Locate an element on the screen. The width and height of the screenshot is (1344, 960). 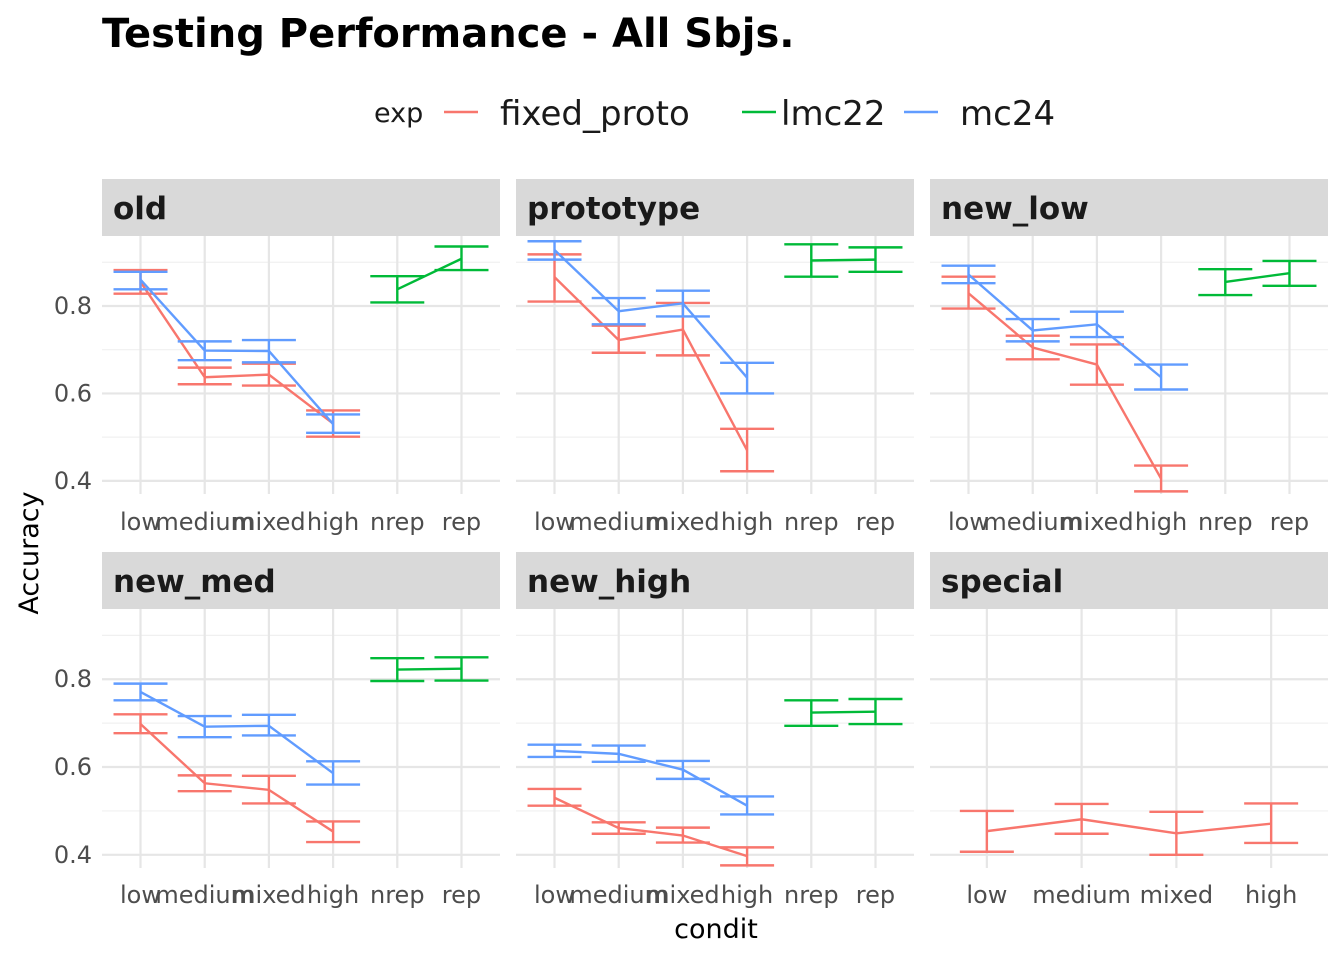
legend-label-fixed_proto: fixed_proto is located at coordinates (595, 114).